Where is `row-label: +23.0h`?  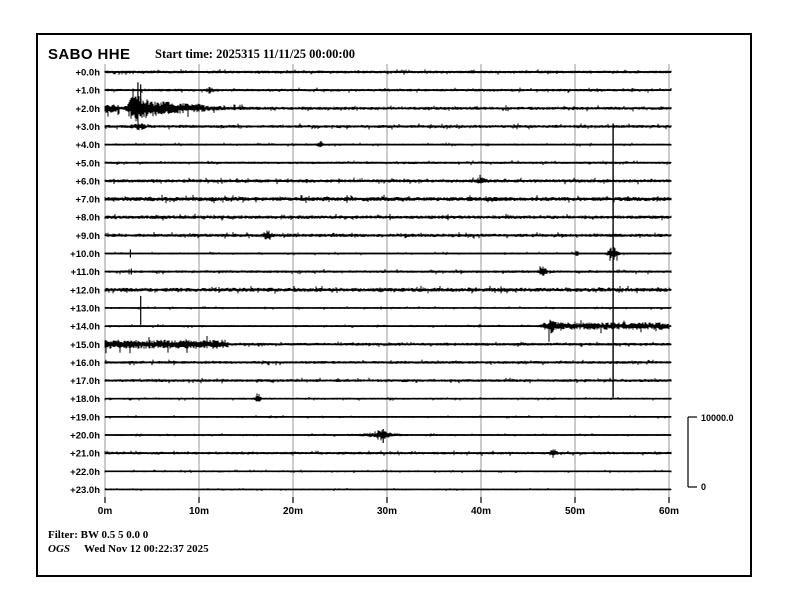
row-label: +23.0h is located at coordinates (85, 490).